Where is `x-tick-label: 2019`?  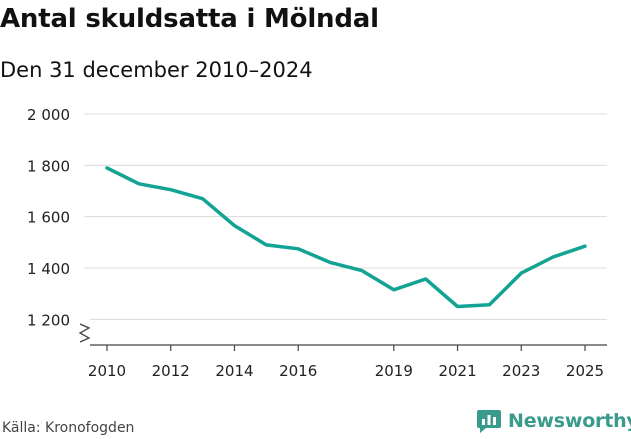 x-tick-label: 2019 is located at coordinates (394, 371).